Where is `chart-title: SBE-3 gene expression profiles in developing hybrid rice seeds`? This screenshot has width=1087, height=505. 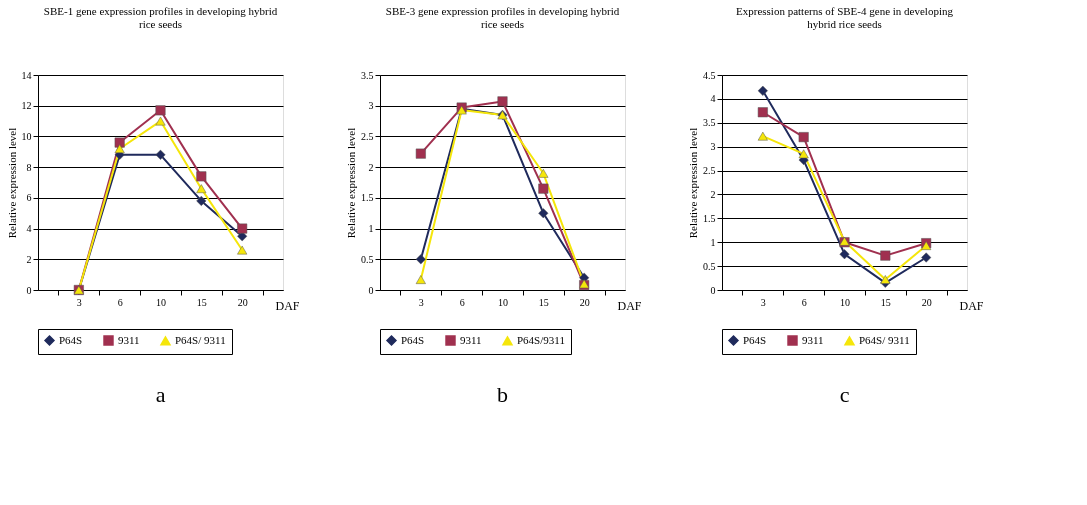
chart-title: SBE-3 gene expression profiles in developing hybrid rice seeds is located at coordinates (502, 17).